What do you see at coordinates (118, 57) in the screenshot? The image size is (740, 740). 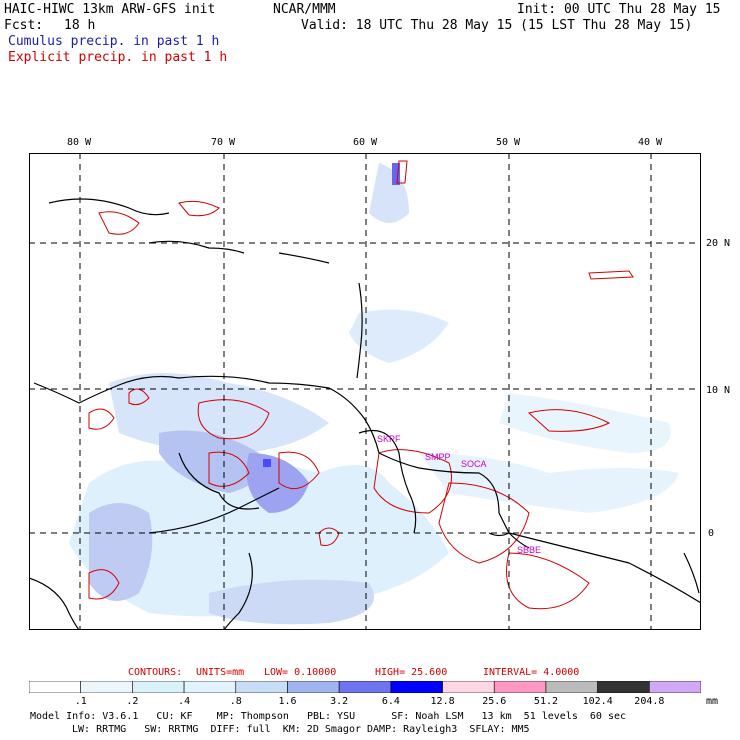 I see `explicit-field-label: Explicit precip. in past 1 h` at bounding box center [118, 57].